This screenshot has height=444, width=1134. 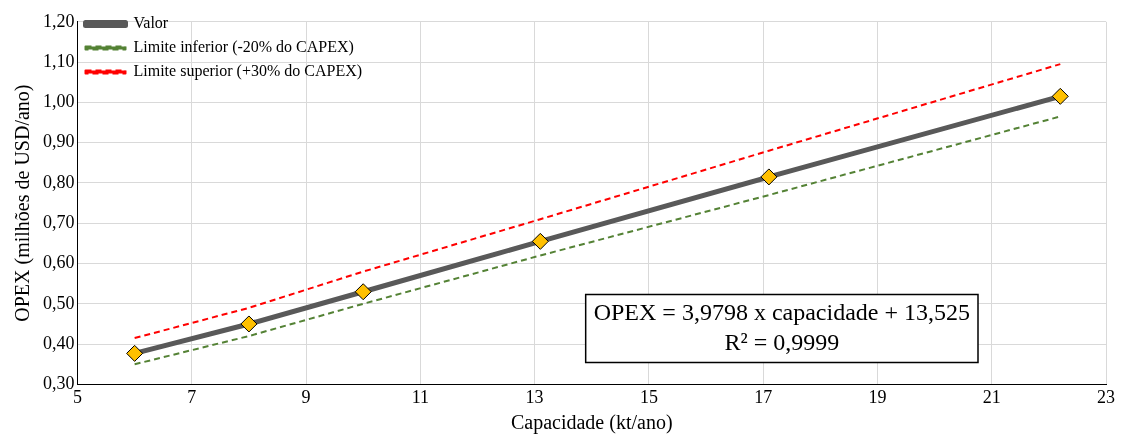 I want to click on annotation: R² = 0,9999, so click(x=782, y=341).